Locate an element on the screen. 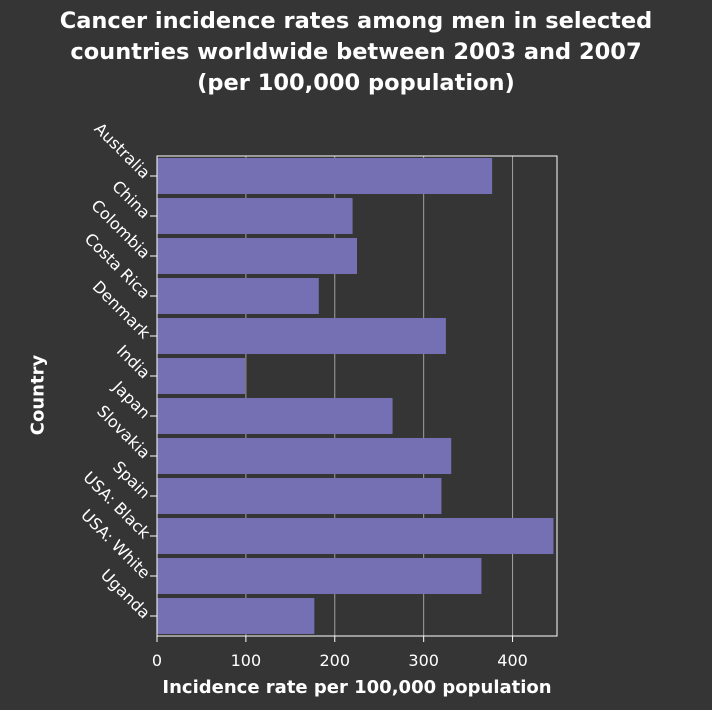 This screenshot has height=710, width=712. y-axis-label: Country is located at coordinates (38, 395).